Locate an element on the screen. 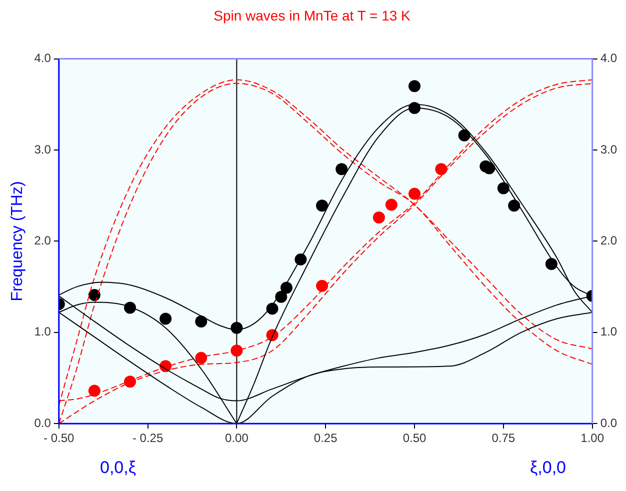 The image size is (626, 491). y-tick-label: 3.0 is located at coordinates (43, 149).